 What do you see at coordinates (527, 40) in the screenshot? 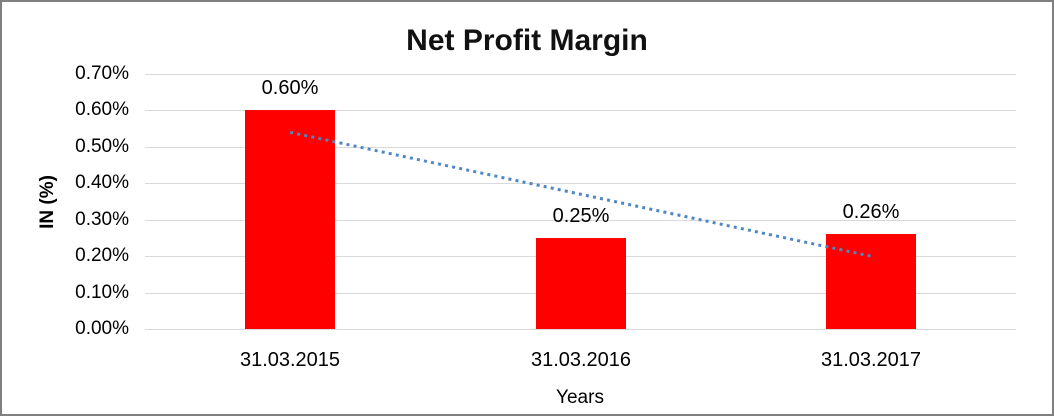
I see `chart-title: Net Profit Margin` at bounding box center [527, 40].